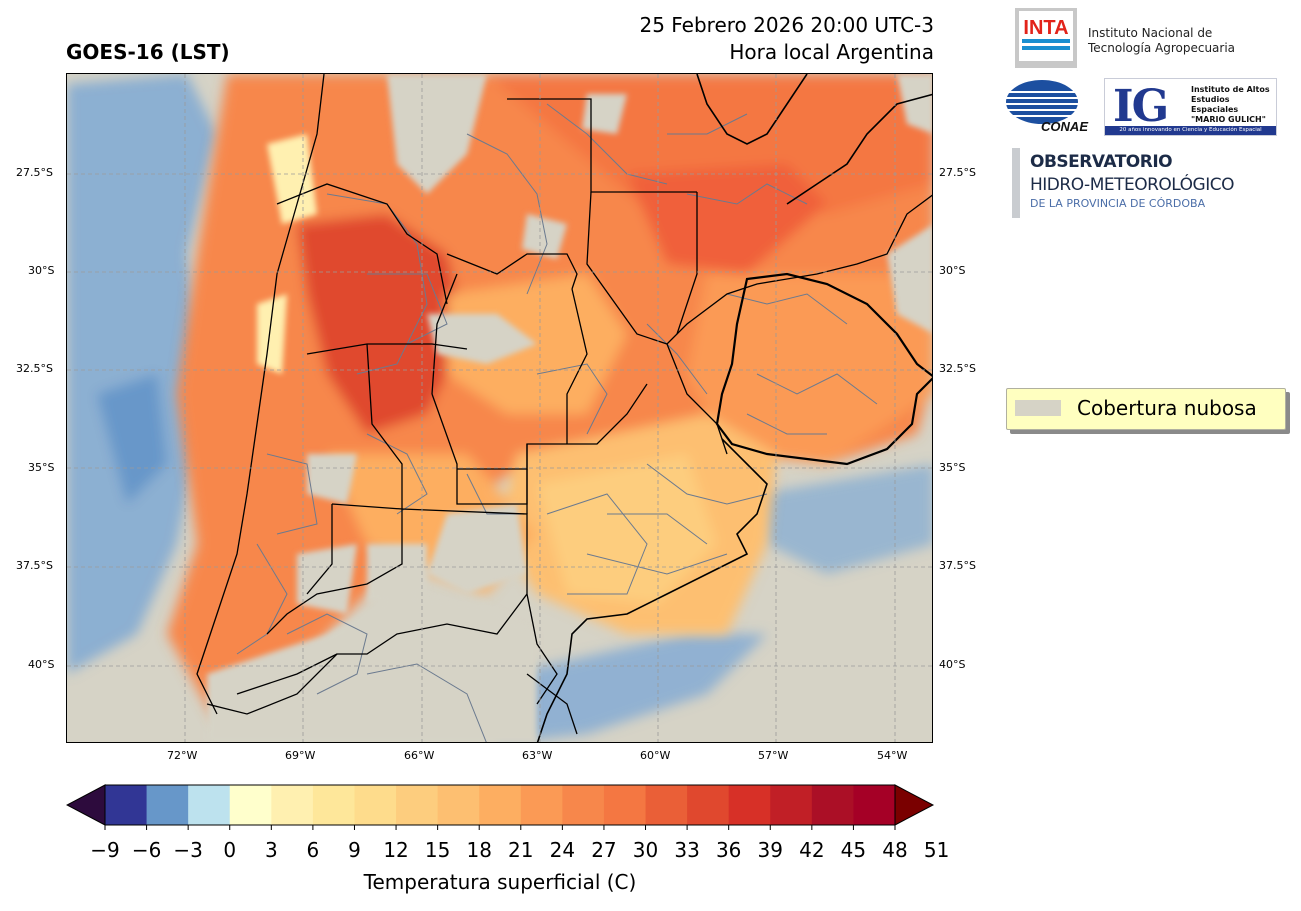 The image size is (1301, 911). I want to click on colorbar-tick-label: 12, so click(396, 850).